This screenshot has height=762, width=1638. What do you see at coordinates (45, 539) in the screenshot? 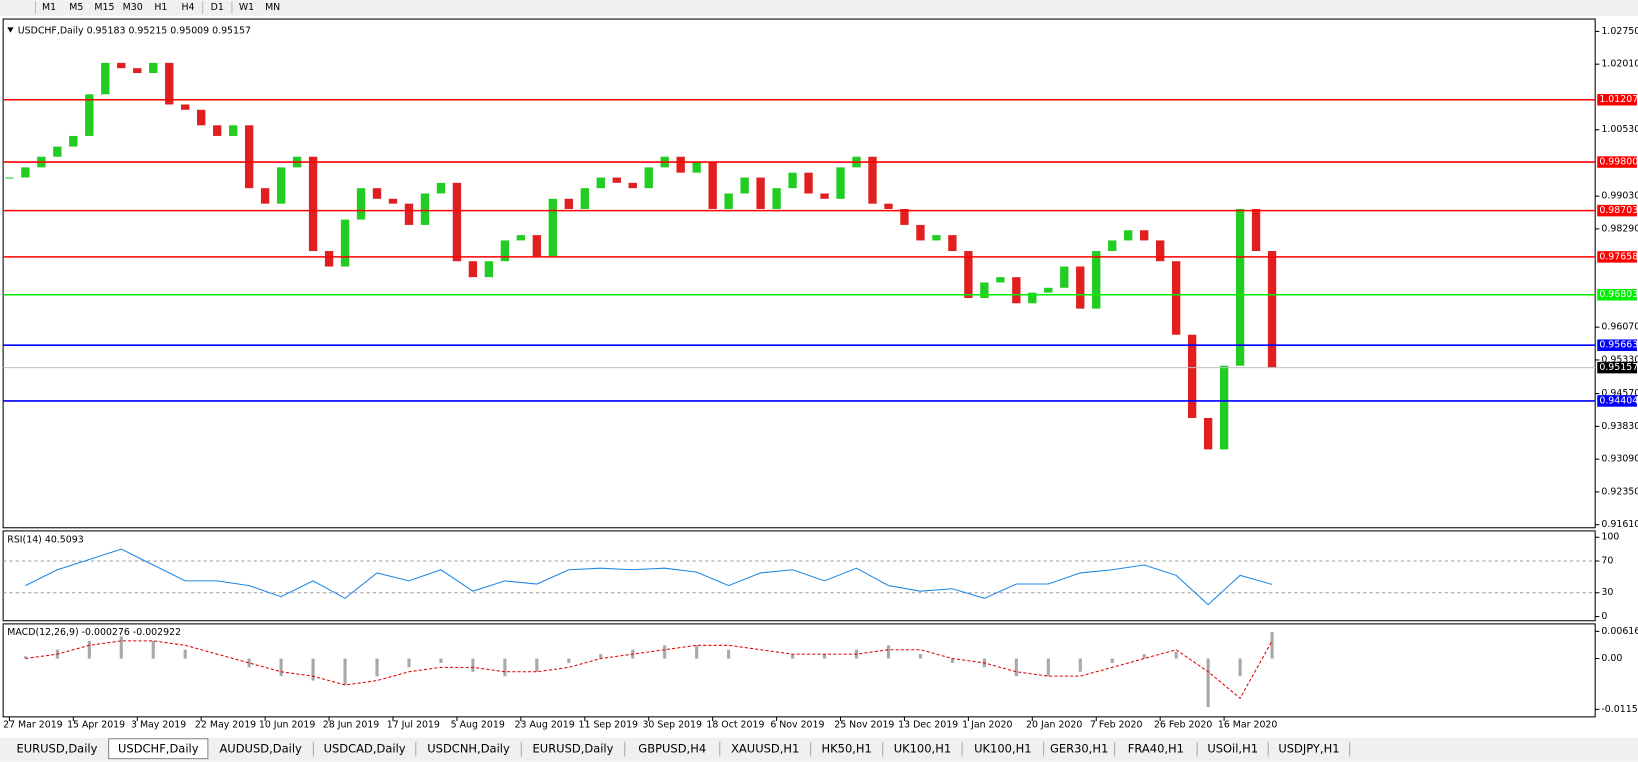
I see `rsi-header: RSI(14) 40.5093` at bounding box center [45, 539].